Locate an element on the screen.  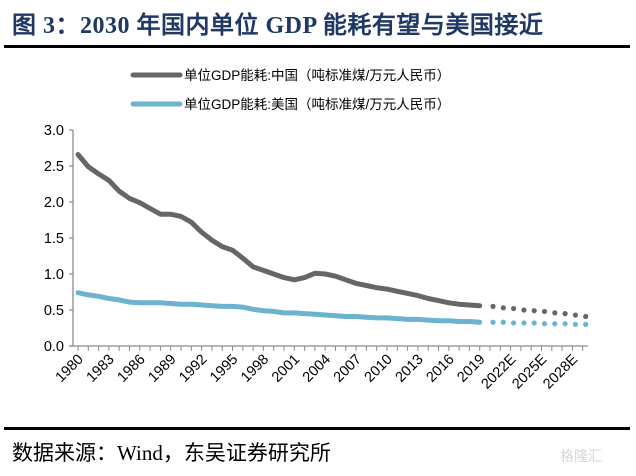
series-line-us is located at coordinates (279, 307).